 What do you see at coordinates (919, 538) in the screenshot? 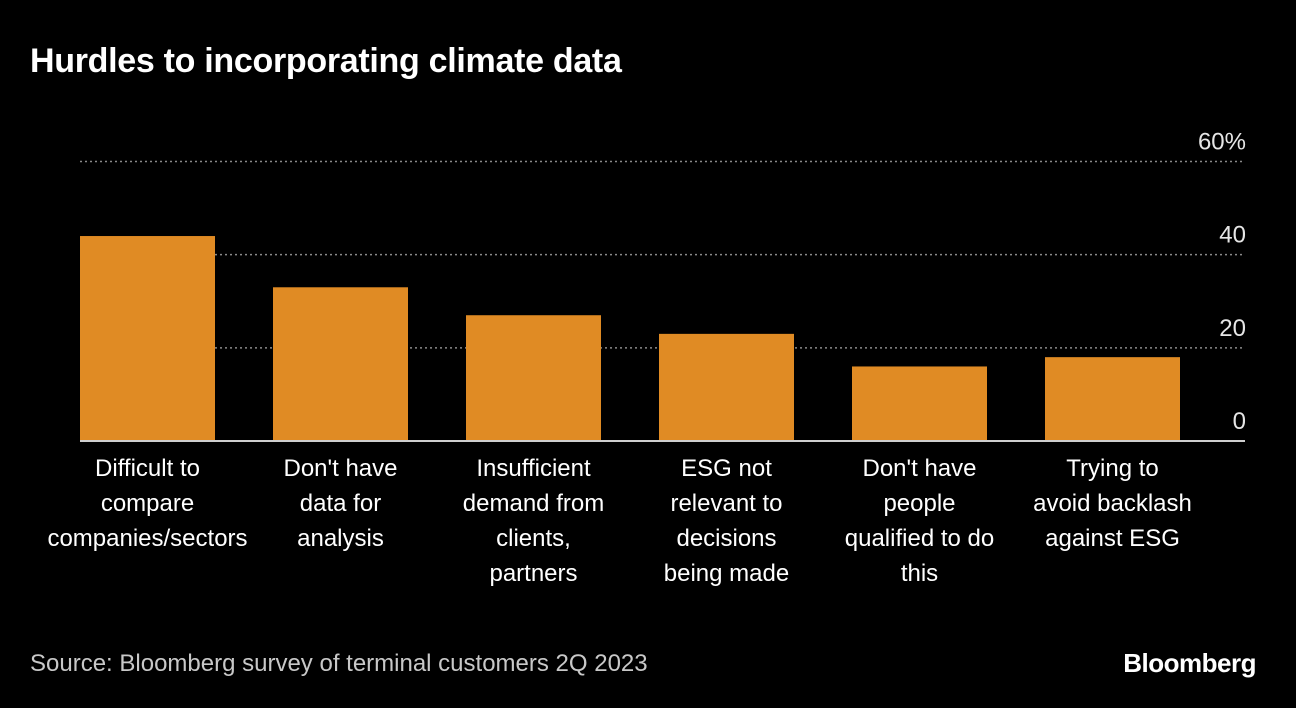
I see `x-category-label: qualified to do` at bounding box center [919, 538].